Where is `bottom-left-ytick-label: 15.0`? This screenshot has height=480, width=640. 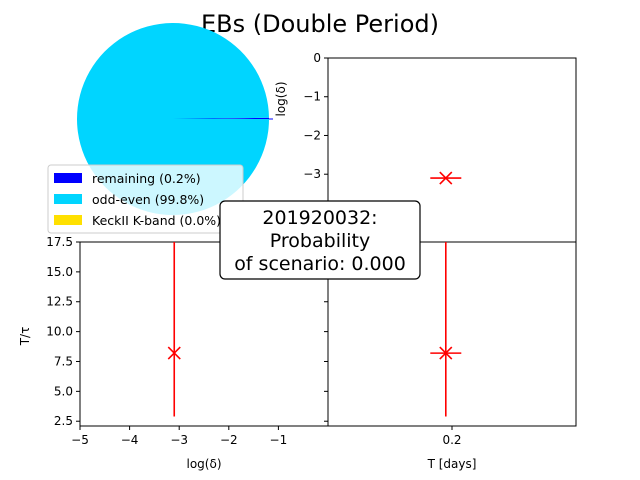
bottom-left-ytick-label: 15.0 is located at coordinates (59, 272).